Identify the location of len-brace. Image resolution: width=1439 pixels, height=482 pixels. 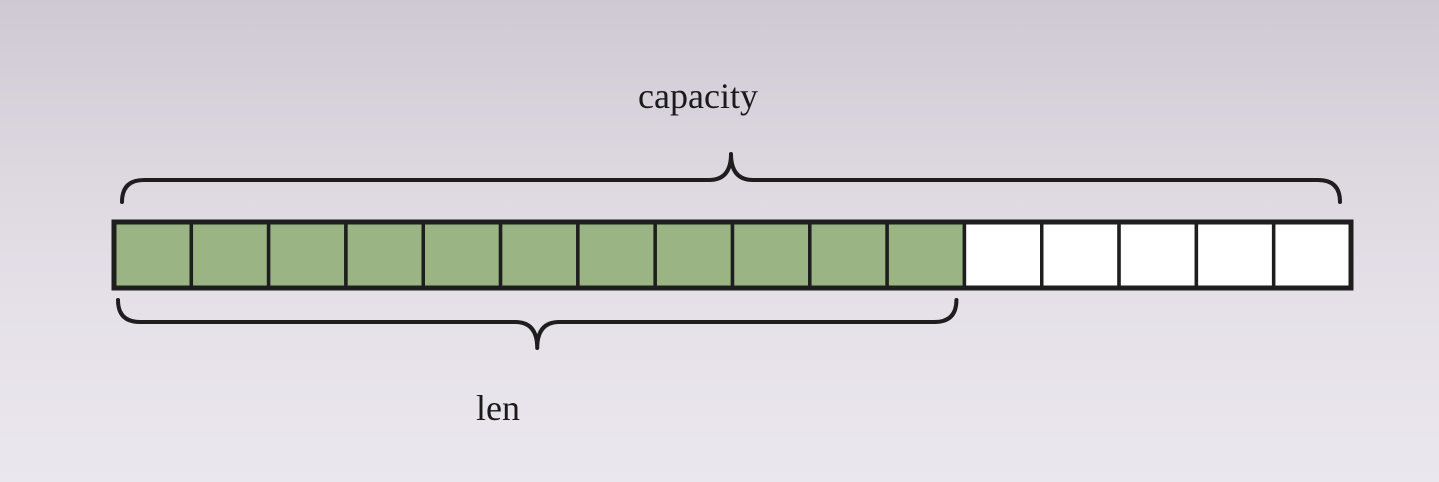
(537, 324).